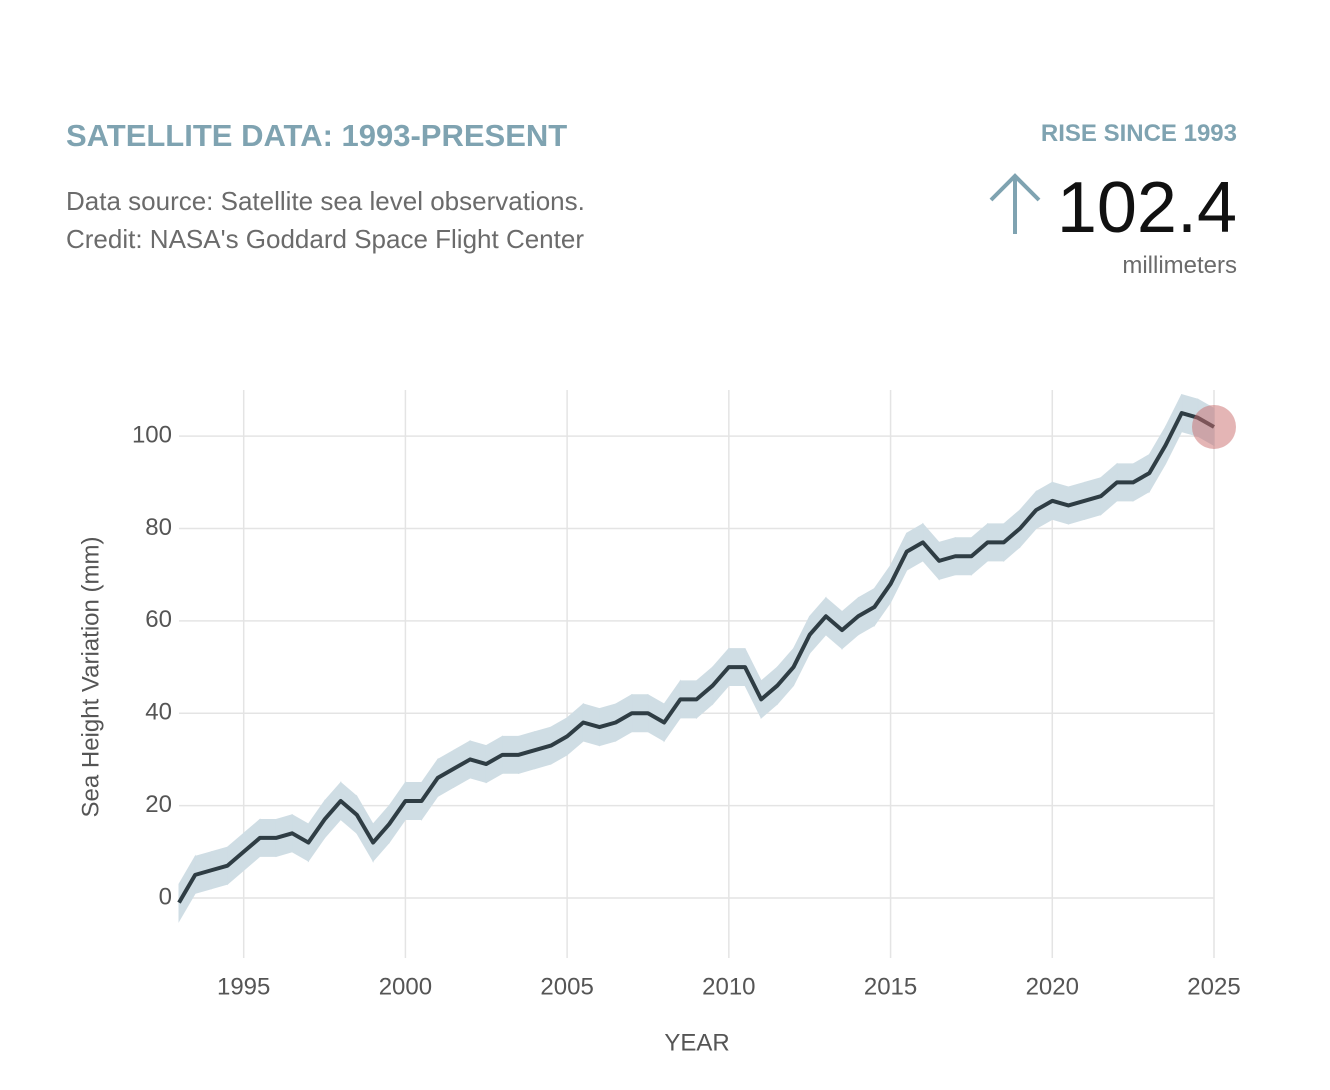 This screenshot has height=1090, width=1330. What do you see at coordinates (1179, 265) in the screenshot?
I see `rise-unit: millimeters` at bounding box center [1179, 265].